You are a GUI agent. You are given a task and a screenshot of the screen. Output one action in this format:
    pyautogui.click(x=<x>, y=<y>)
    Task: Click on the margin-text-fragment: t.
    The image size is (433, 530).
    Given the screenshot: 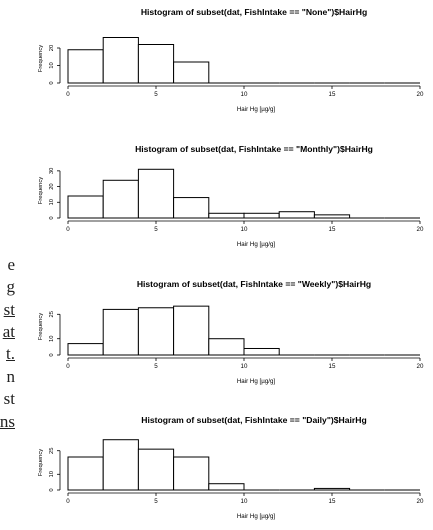 What is the action you would take?
    pyautogui.click(x=10, y=353)
    